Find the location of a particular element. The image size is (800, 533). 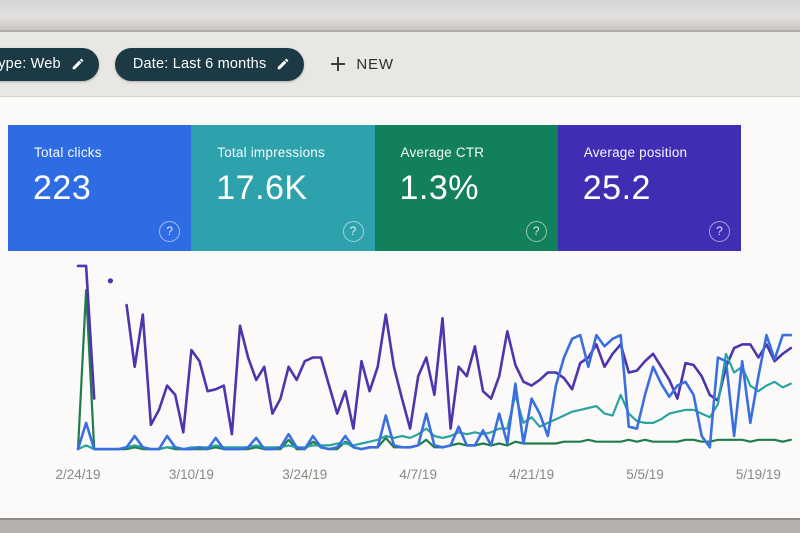

screen-bottom-edge is located at coordinates (400, 525).